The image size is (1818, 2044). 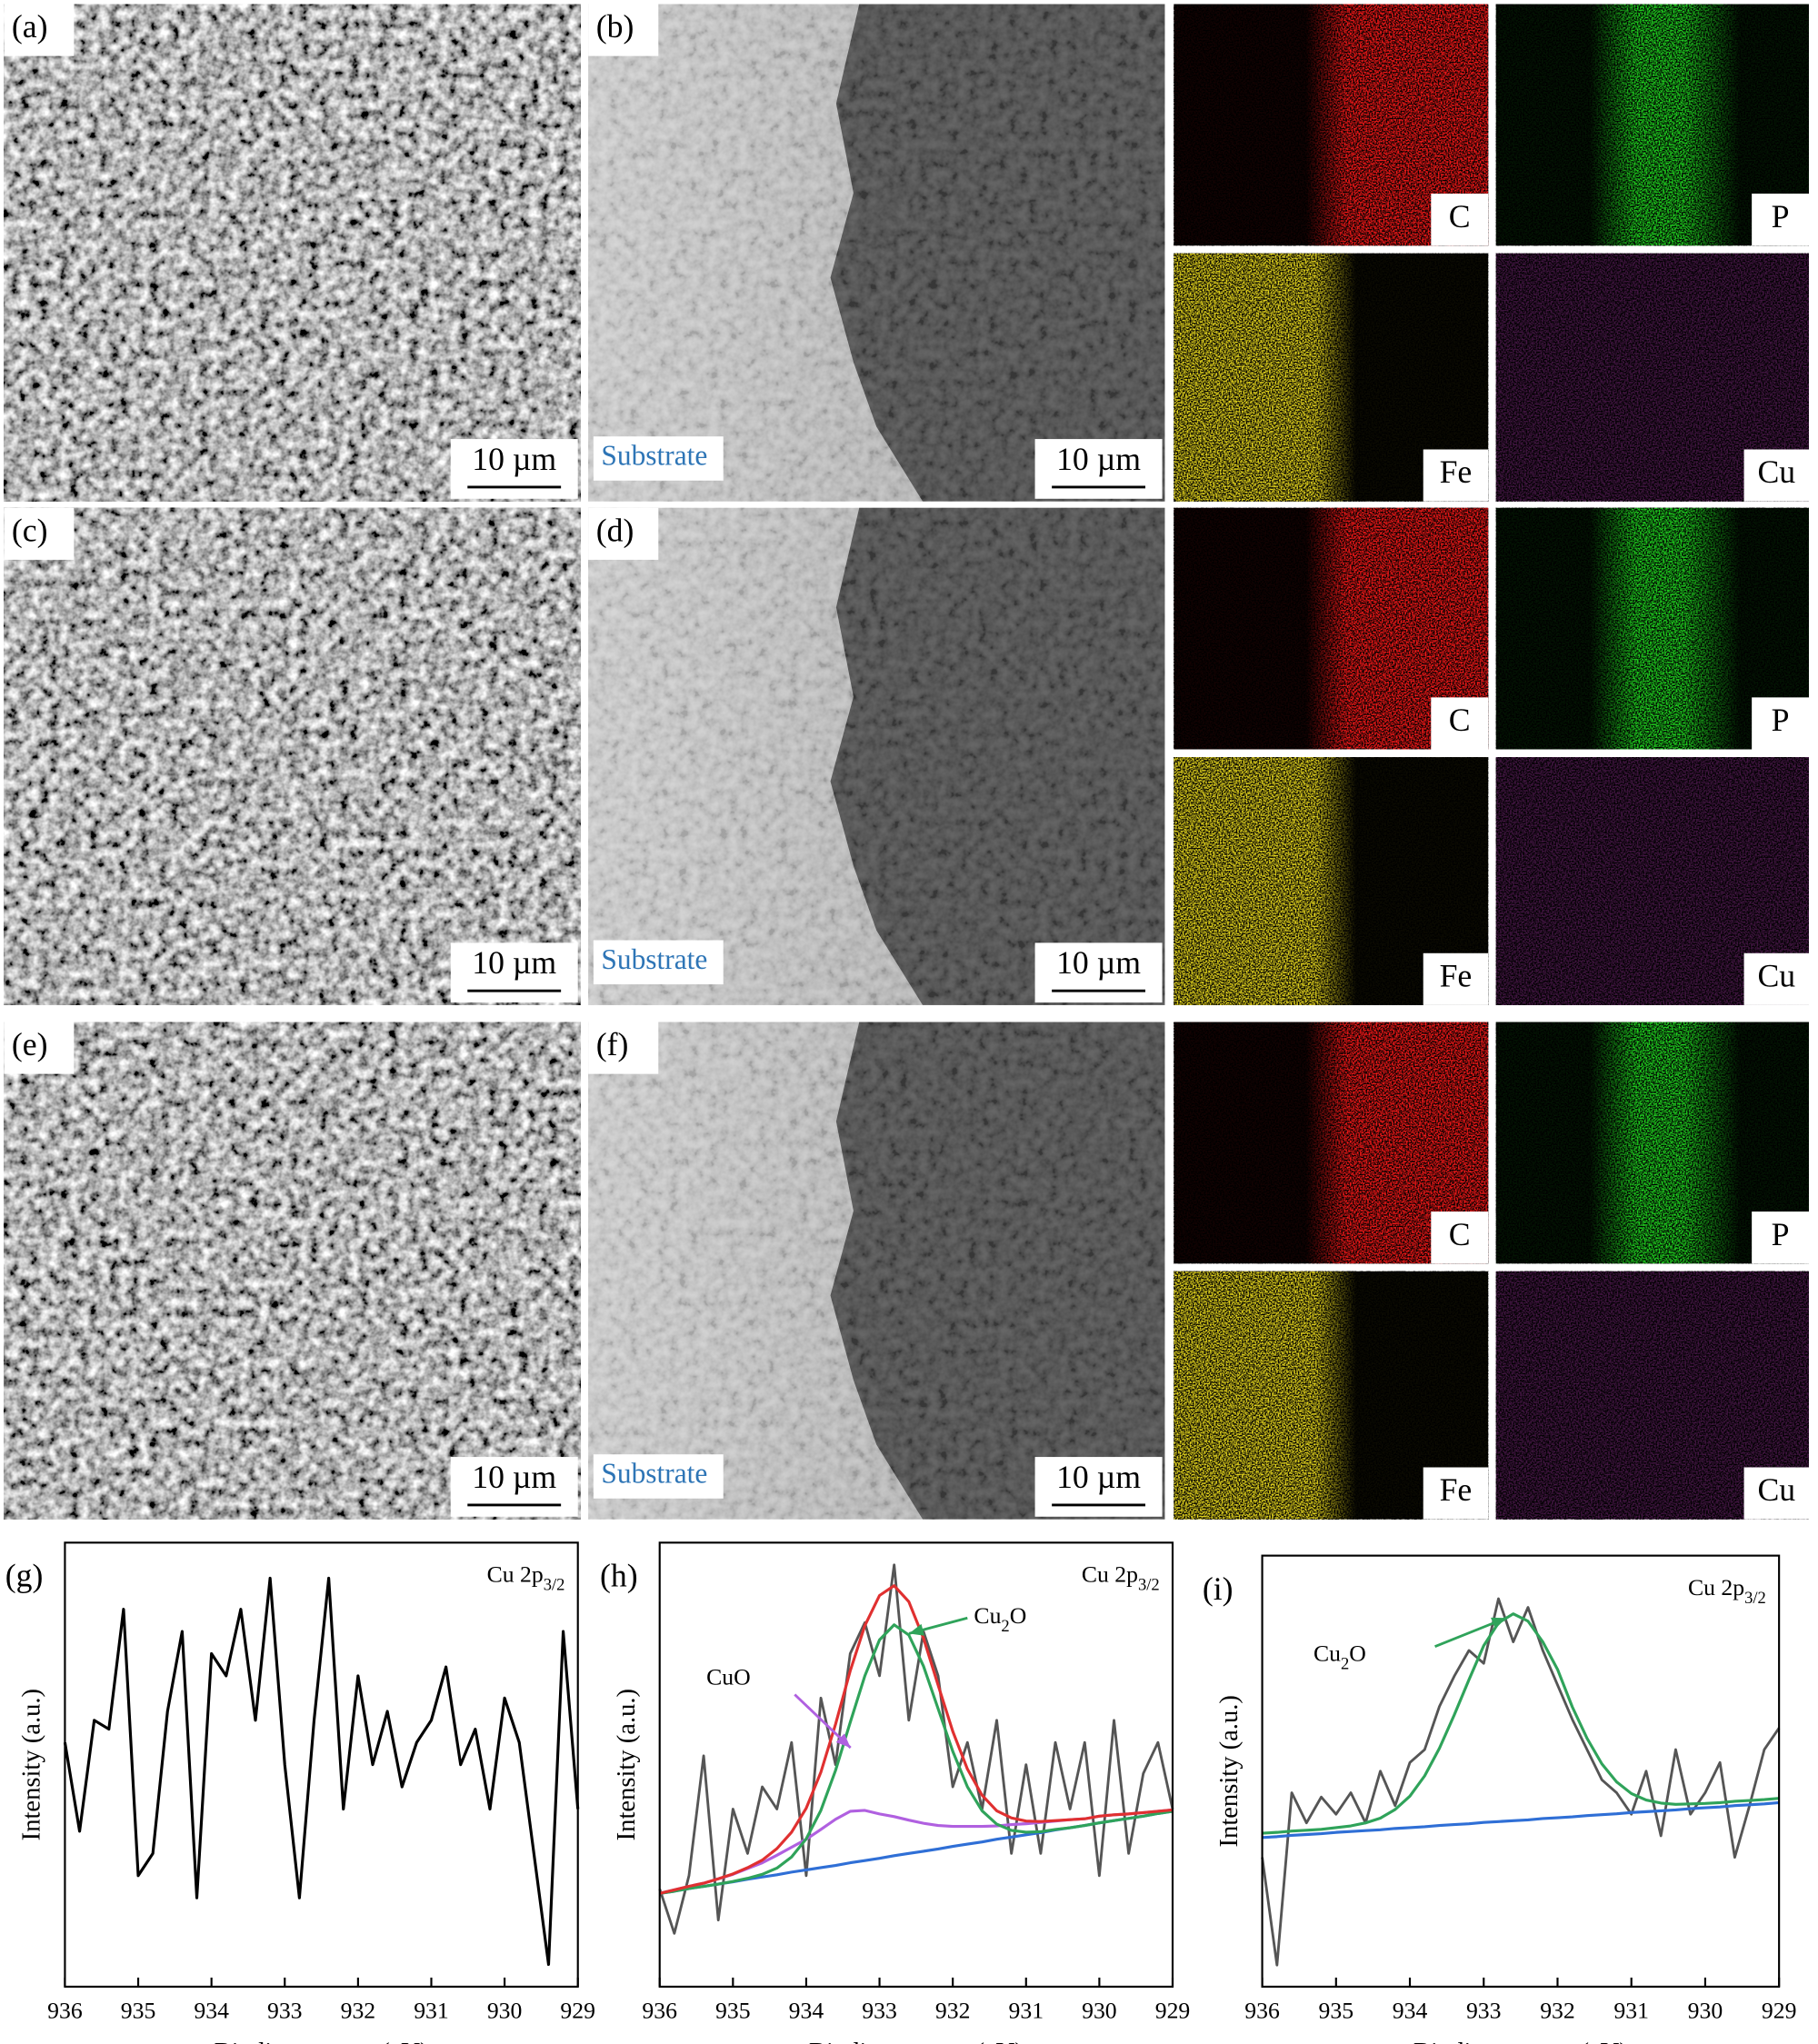 What do you see at coordinates (30, 27) in the screenshot?
I see `panel-label: (a)` at bounding box center [30, 27].